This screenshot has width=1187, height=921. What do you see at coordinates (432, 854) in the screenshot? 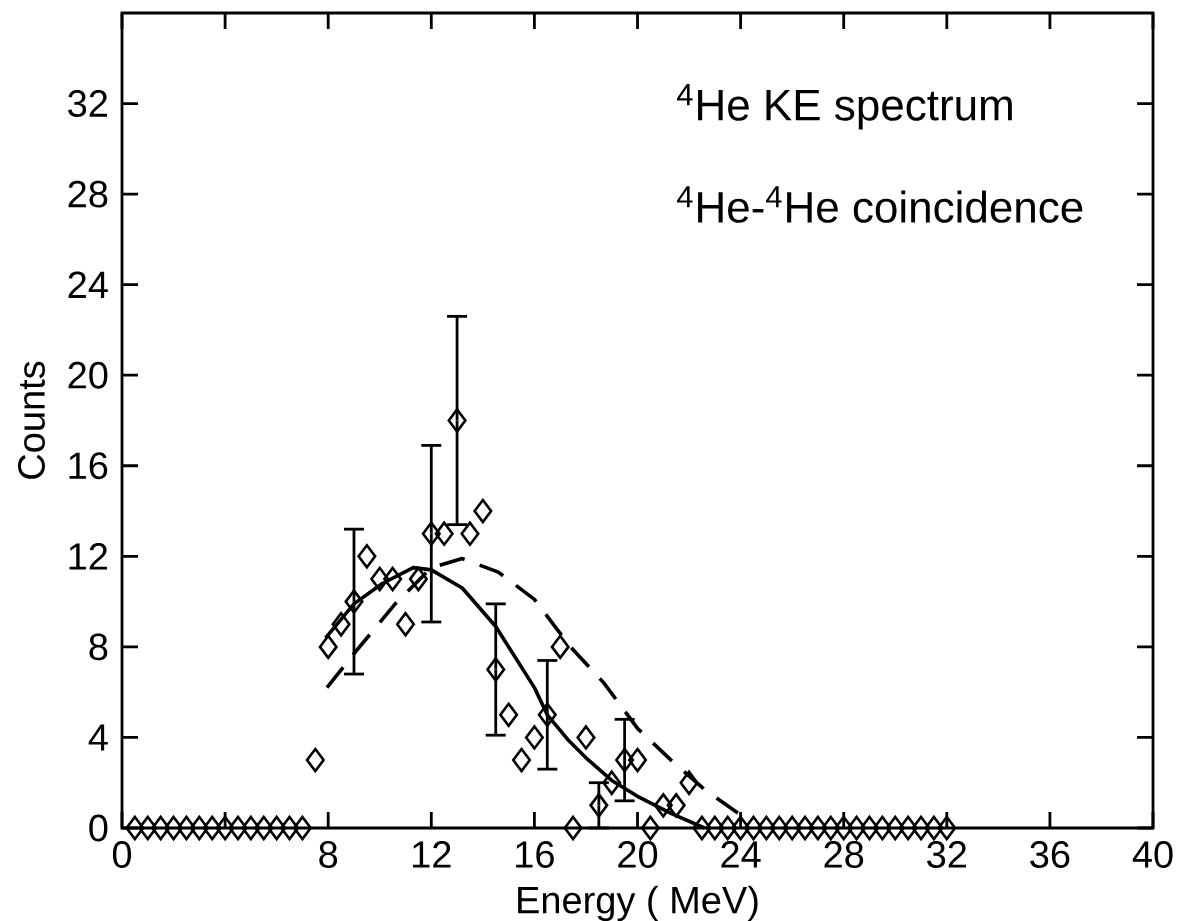
I see `x-tick-label: 12` at bounding box center [432, 854].